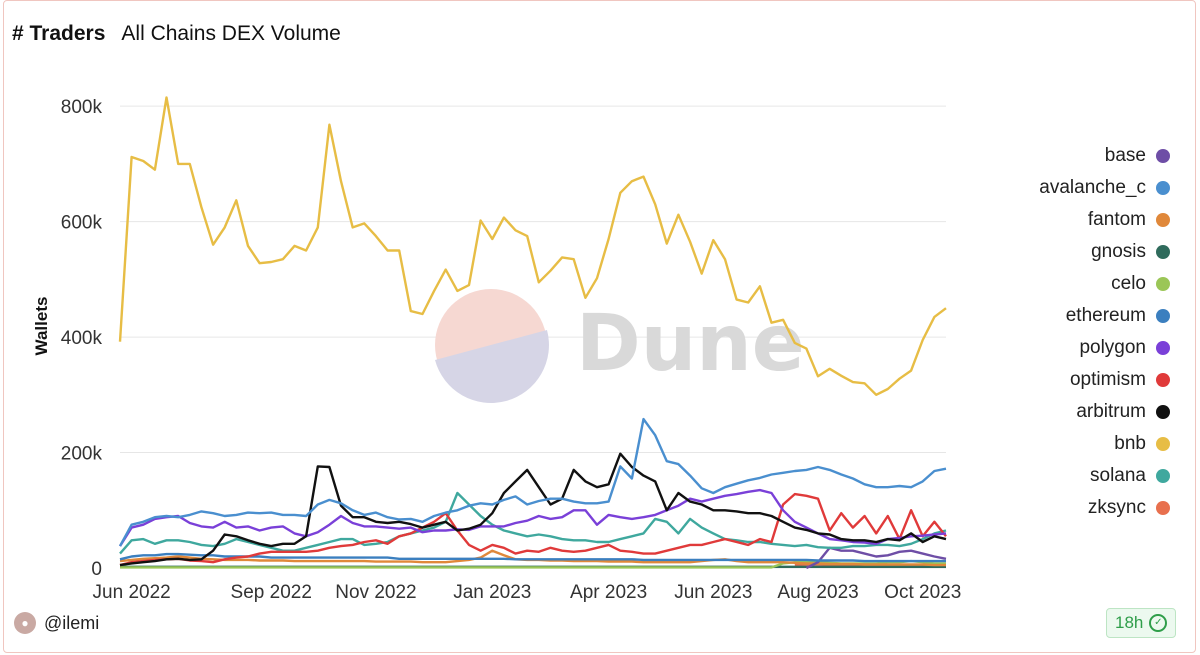  Describe the element at coordinates (1105, 315) in the screenshot. I see `legend-label: ethereum` at that location.